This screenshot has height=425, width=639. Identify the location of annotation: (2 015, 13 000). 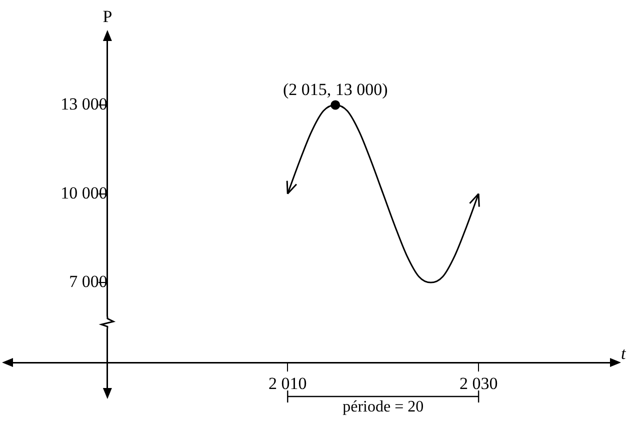
(335, 89).